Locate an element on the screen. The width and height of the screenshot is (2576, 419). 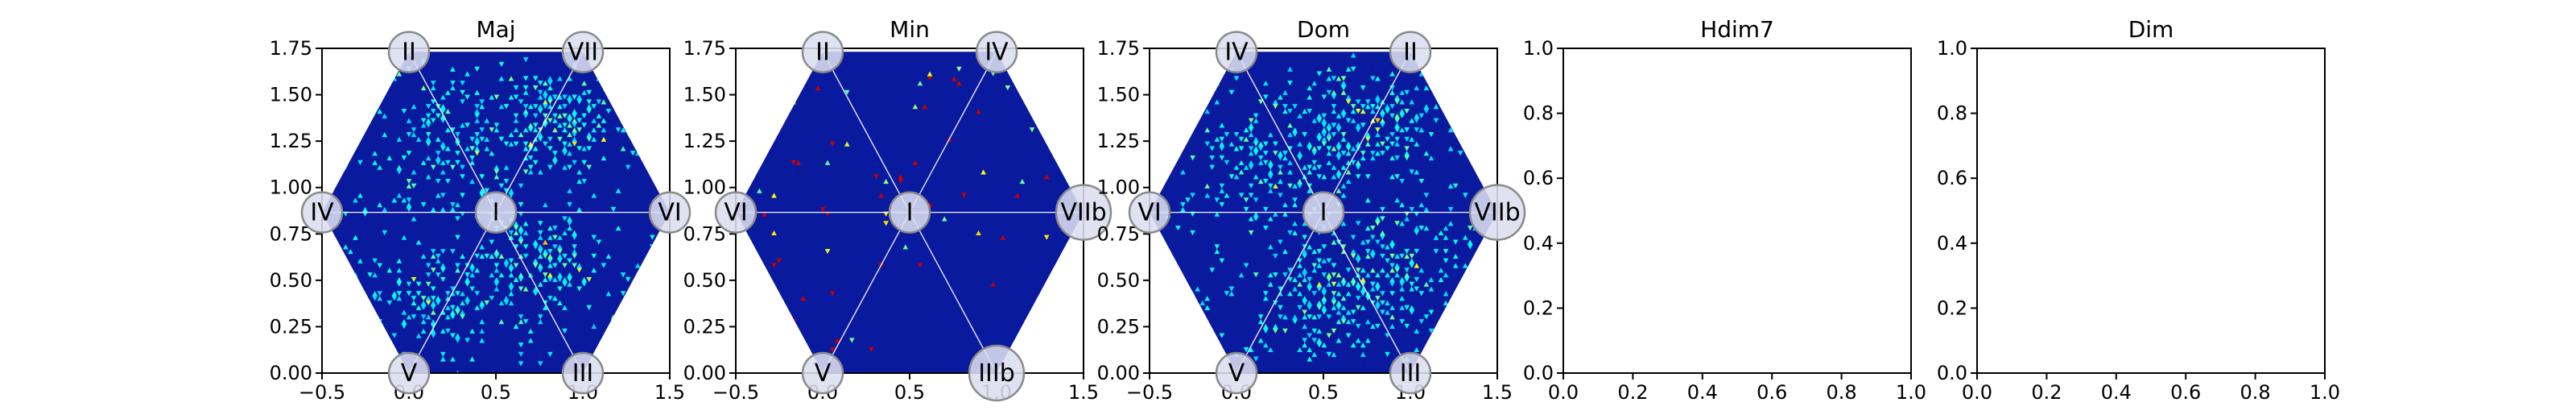
y-tick-label: 0.4 is located at coordinates (1538, 243).